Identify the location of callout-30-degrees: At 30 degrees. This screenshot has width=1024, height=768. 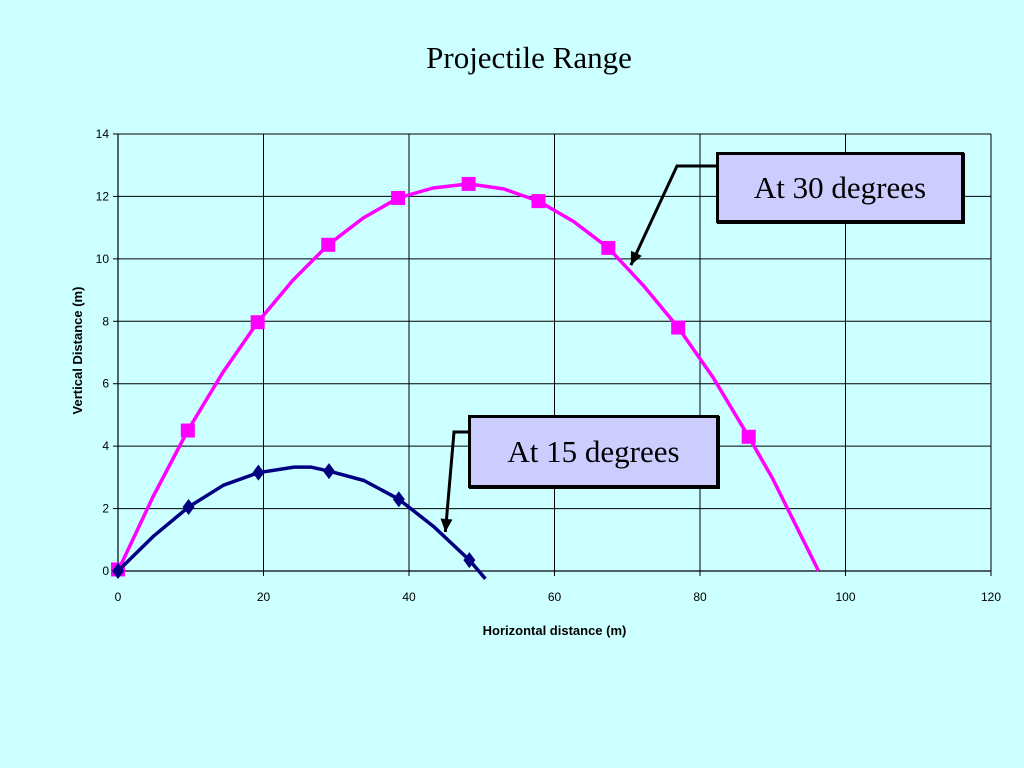
(840, 187).